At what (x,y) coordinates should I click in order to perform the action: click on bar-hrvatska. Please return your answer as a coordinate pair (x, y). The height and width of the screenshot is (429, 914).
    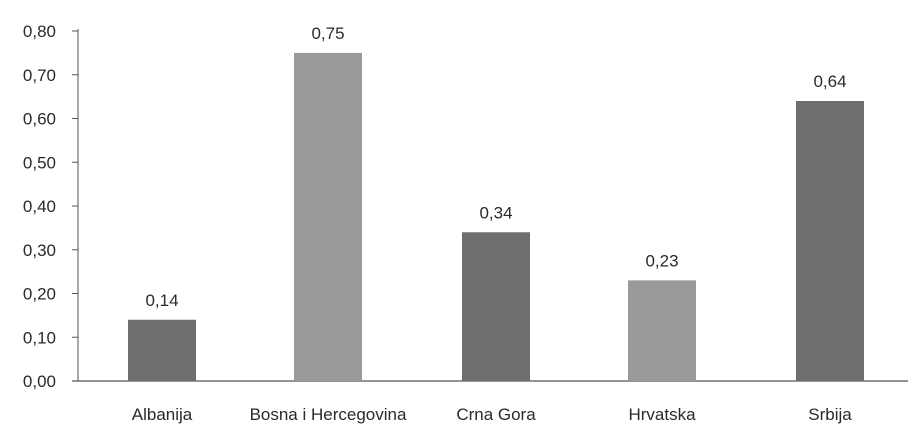
    Looking at the image, I should click on (662, 330).